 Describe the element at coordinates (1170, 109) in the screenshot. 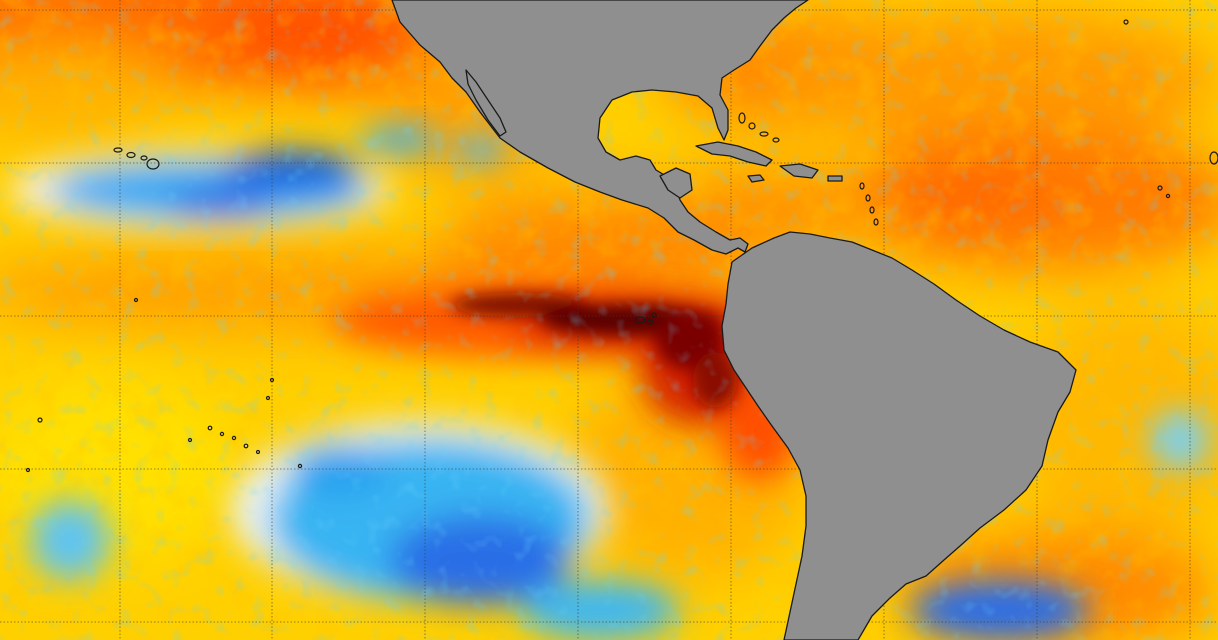

I see `atlantic-islands` at that location.